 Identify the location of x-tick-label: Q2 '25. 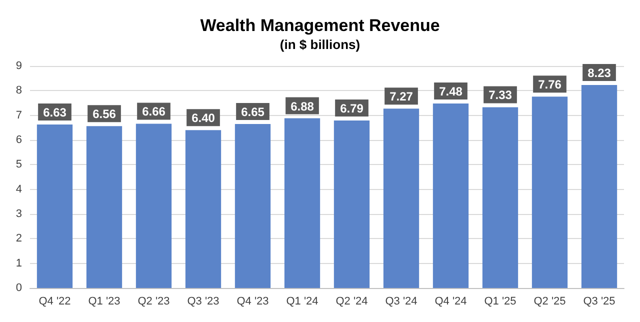
(550, 302).